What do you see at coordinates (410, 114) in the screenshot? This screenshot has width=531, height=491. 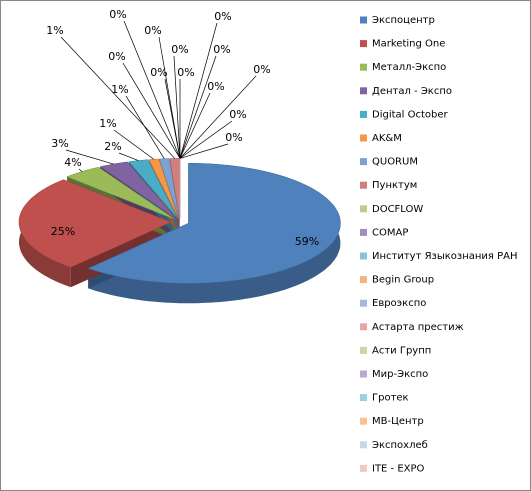 I see `legend-label: Digital October` at bounding box center [410, 114].